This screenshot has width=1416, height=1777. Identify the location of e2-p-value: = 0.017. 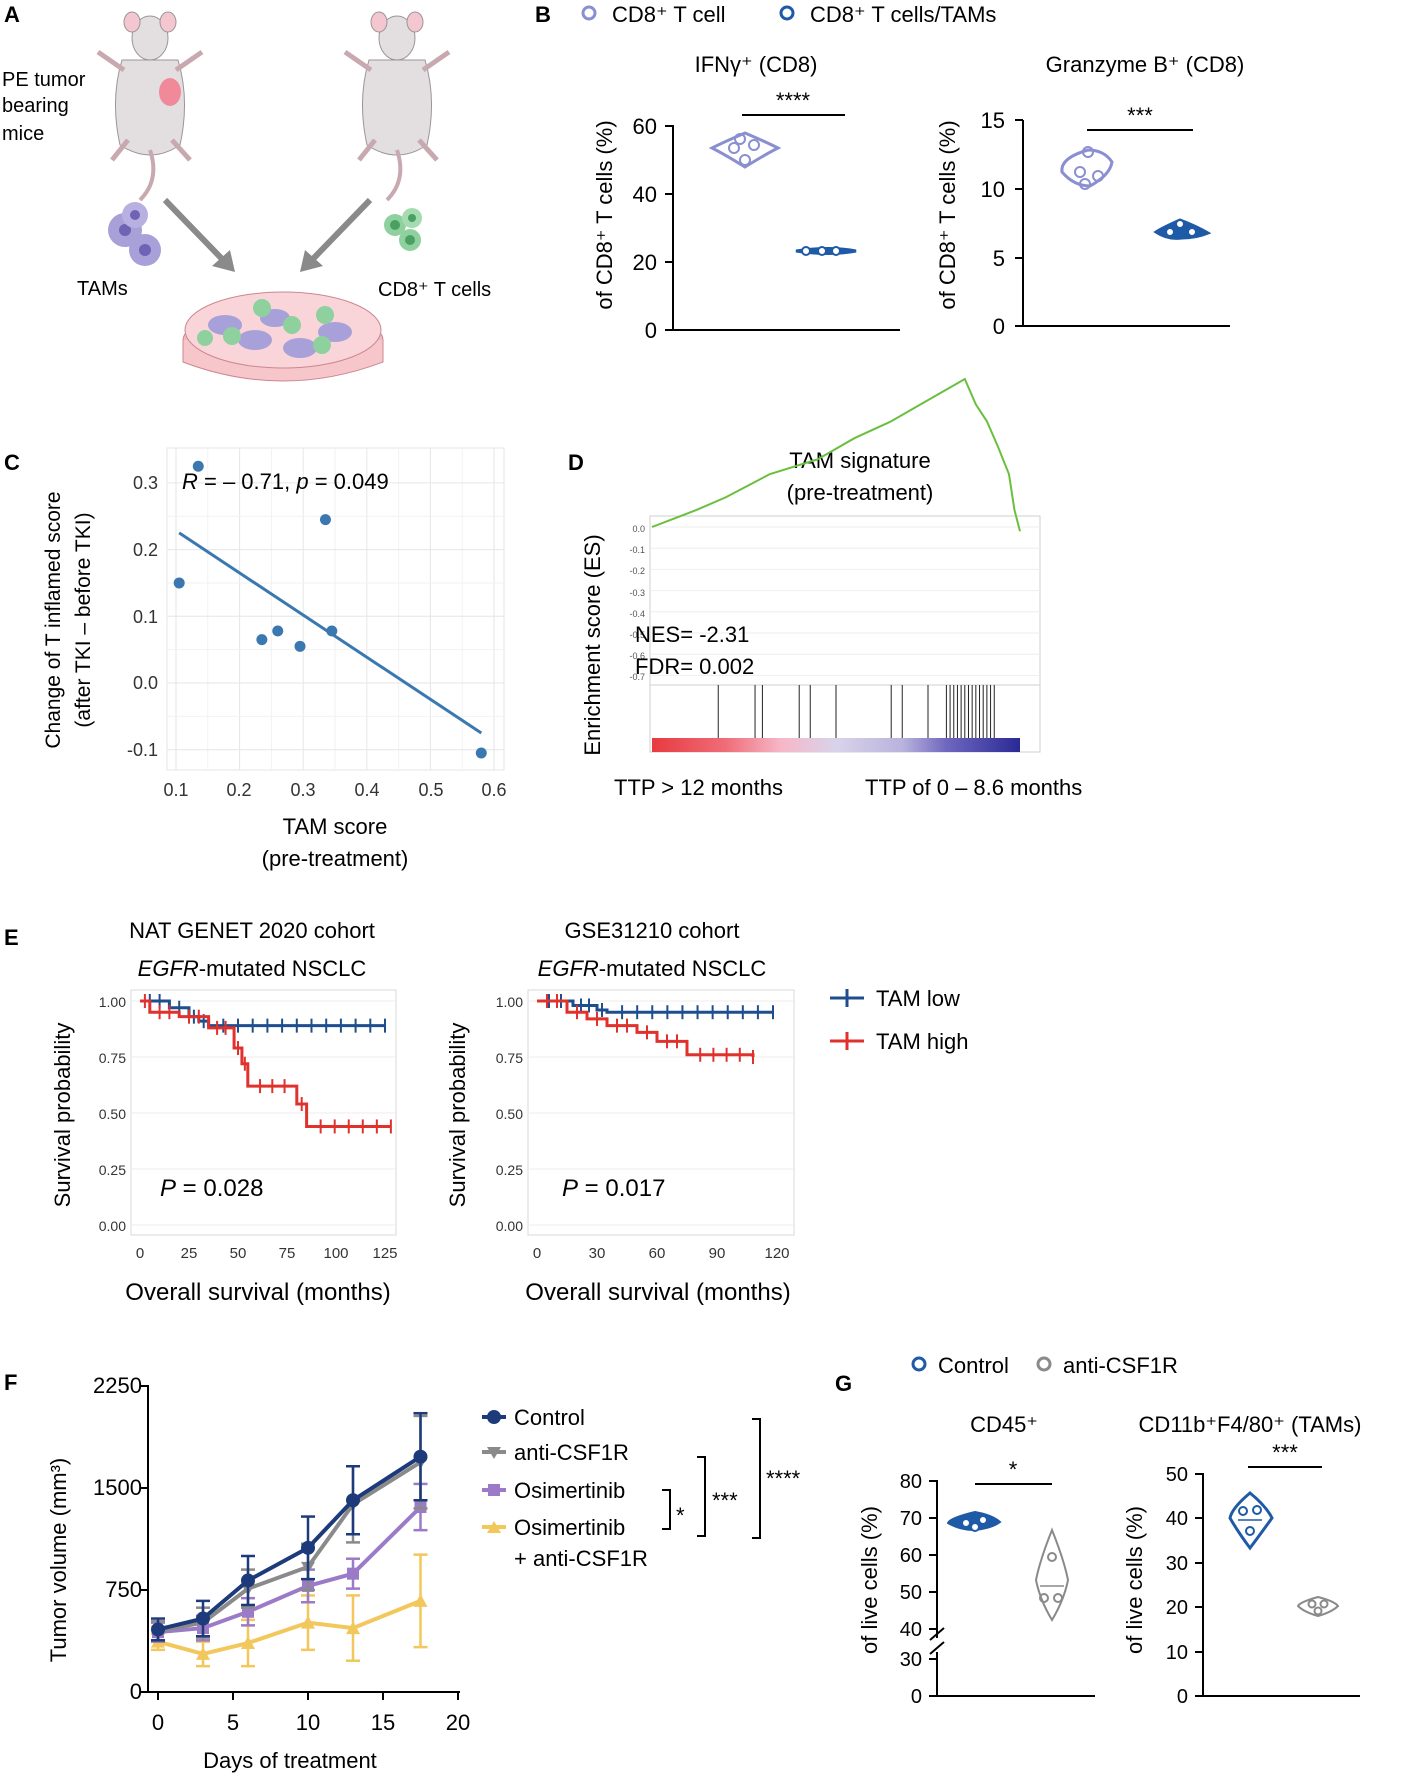
(621, 1188).